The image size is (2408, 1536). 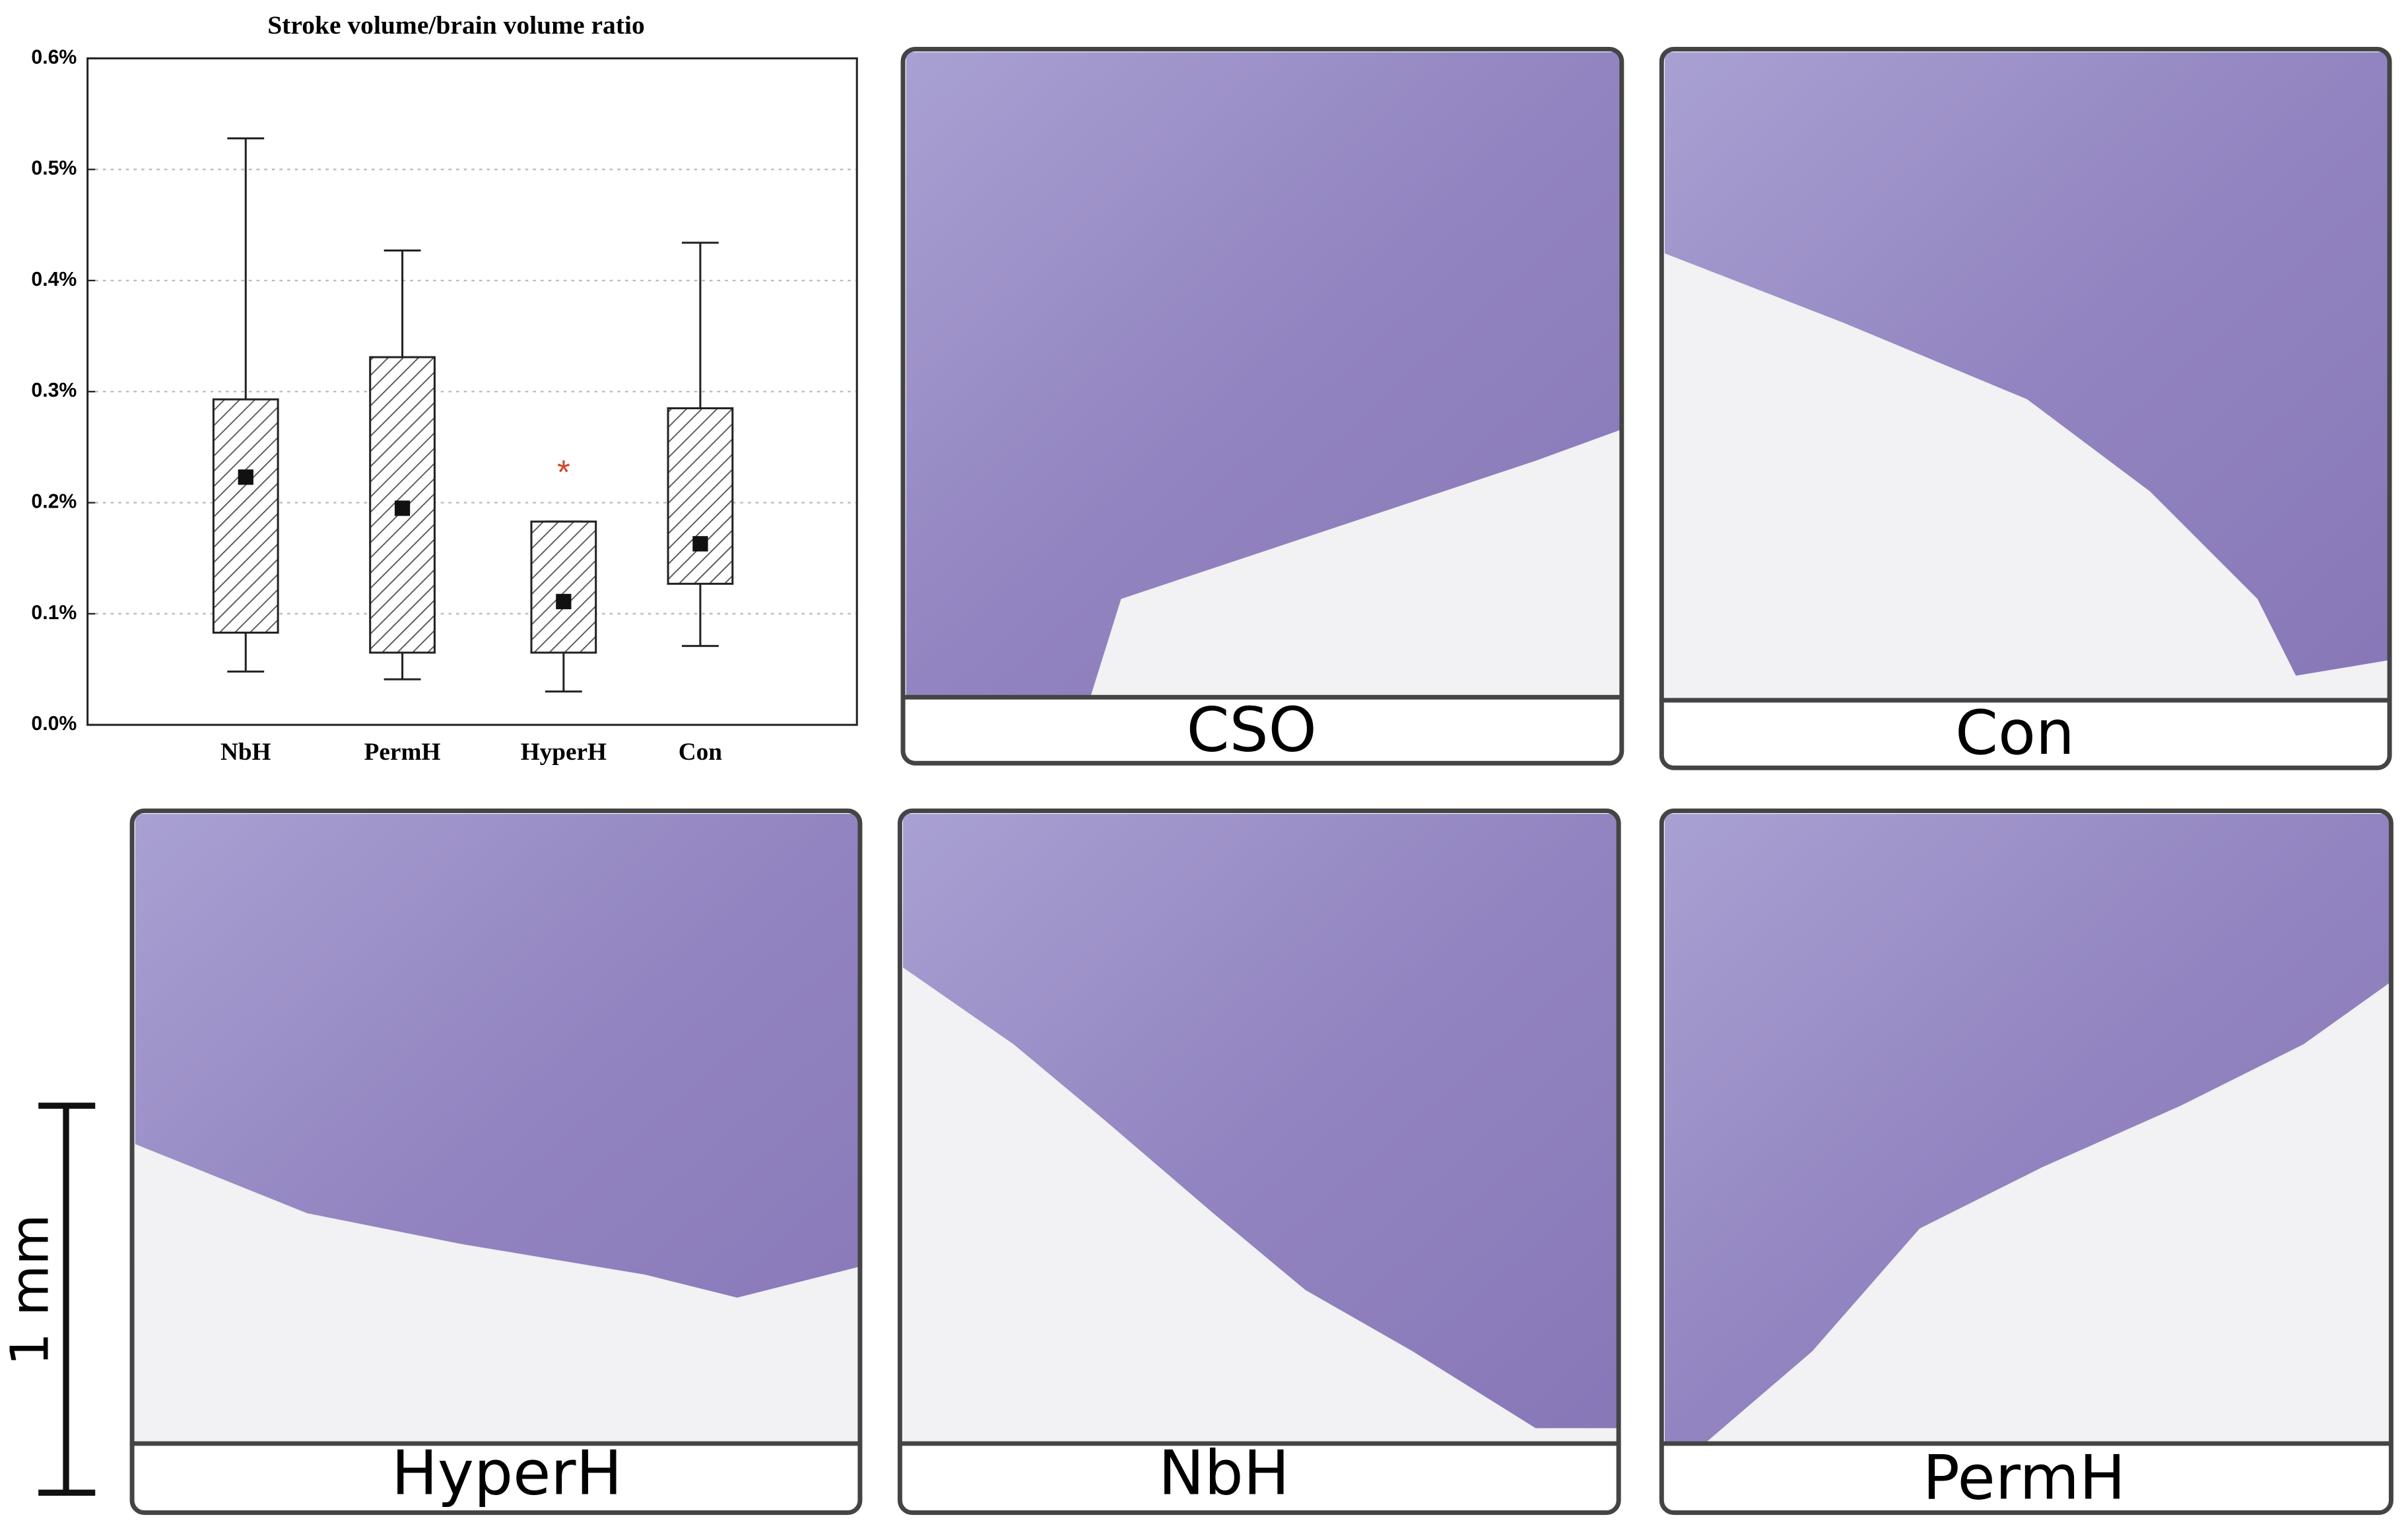 What do you see at coordinates (54, 502) in the screenshot?
I see `y-tick-label: 0.2%` at bounding box center [54, 502].